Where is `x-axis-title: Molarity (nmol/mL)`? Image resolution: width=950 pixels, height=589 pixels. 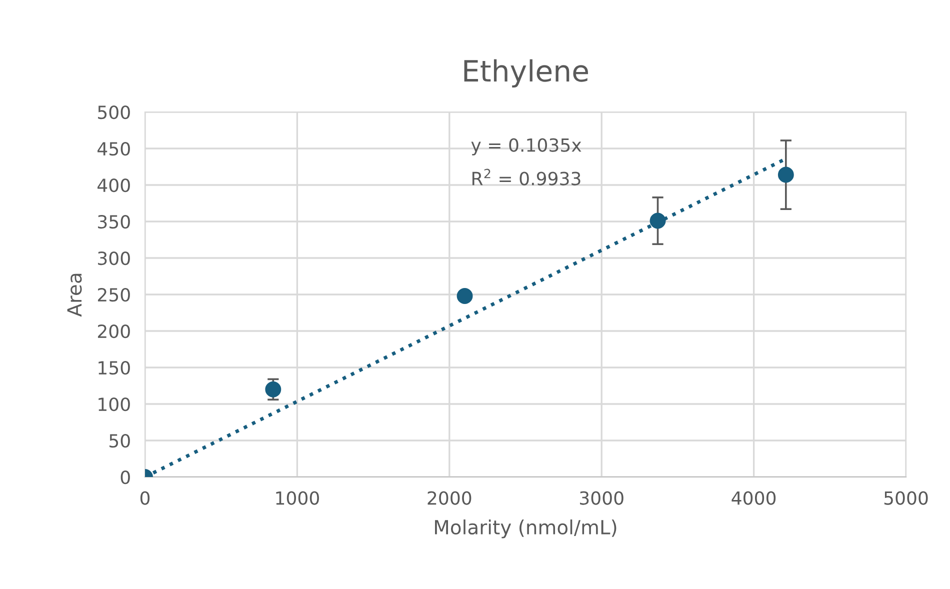 x-axis-title: Molarity (nmol/mL) is located at coordinates (525, 528).